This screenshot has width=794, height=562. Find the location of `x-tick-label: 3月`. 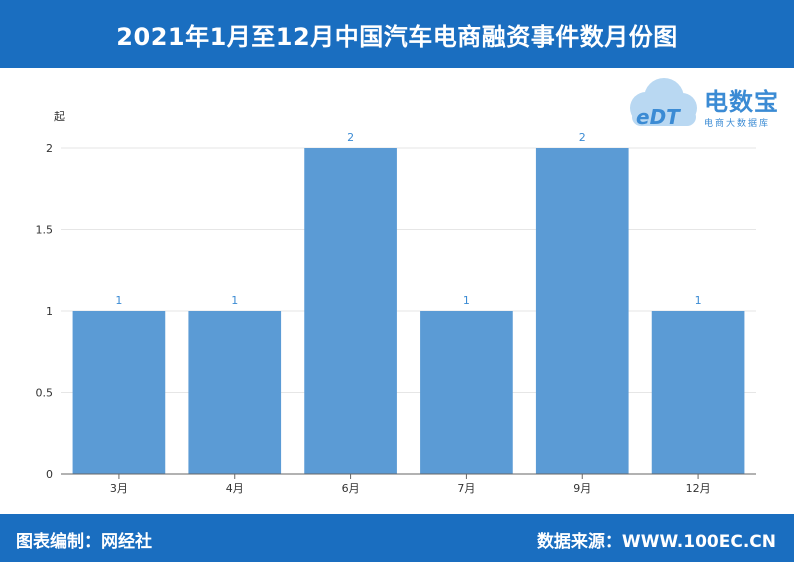

x-tick-label: 3月 is located at coordinates (119, 488).